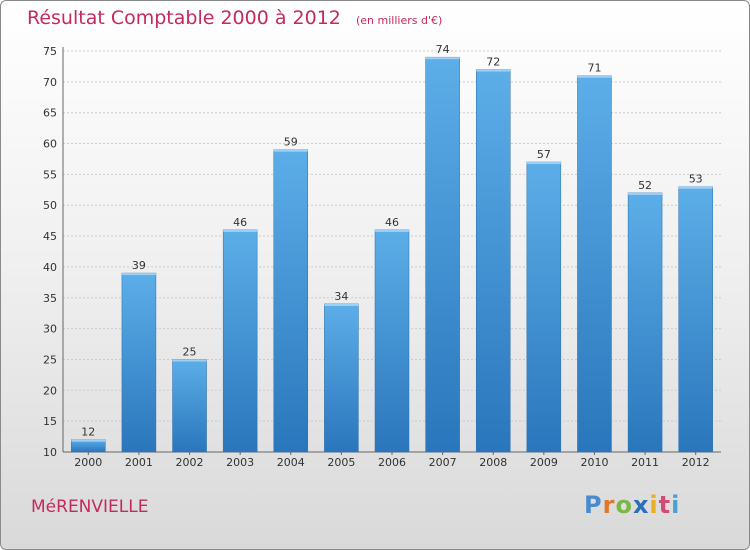 The width and height of the screenshot is (750, 550). What do you see at coordinates (392, 462) in the screenshot?
I see `x-tick-label: 2006` at bounding box center [392, 462].